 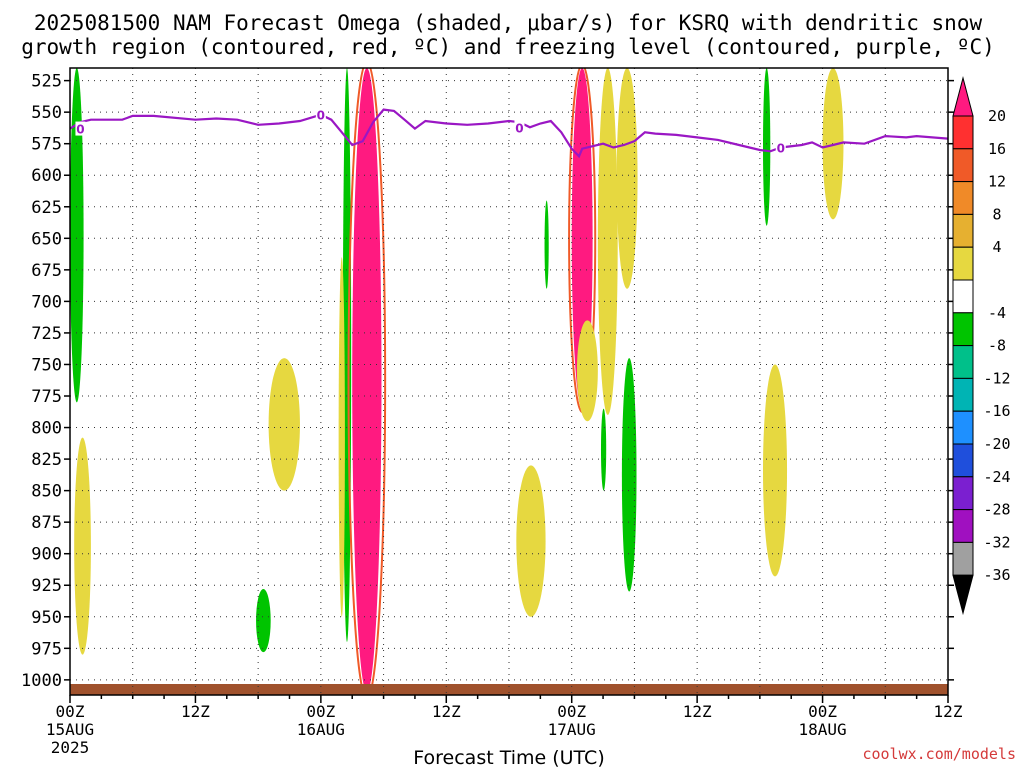 I want to click on colorbar-label: -32, so click(x=996, y=542).